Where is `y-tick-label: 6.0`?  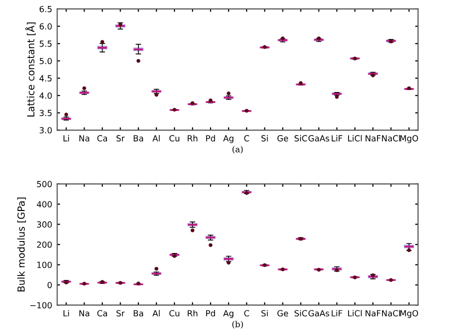
y-tick-label: 6.0 is located at coordinates (46, 26).